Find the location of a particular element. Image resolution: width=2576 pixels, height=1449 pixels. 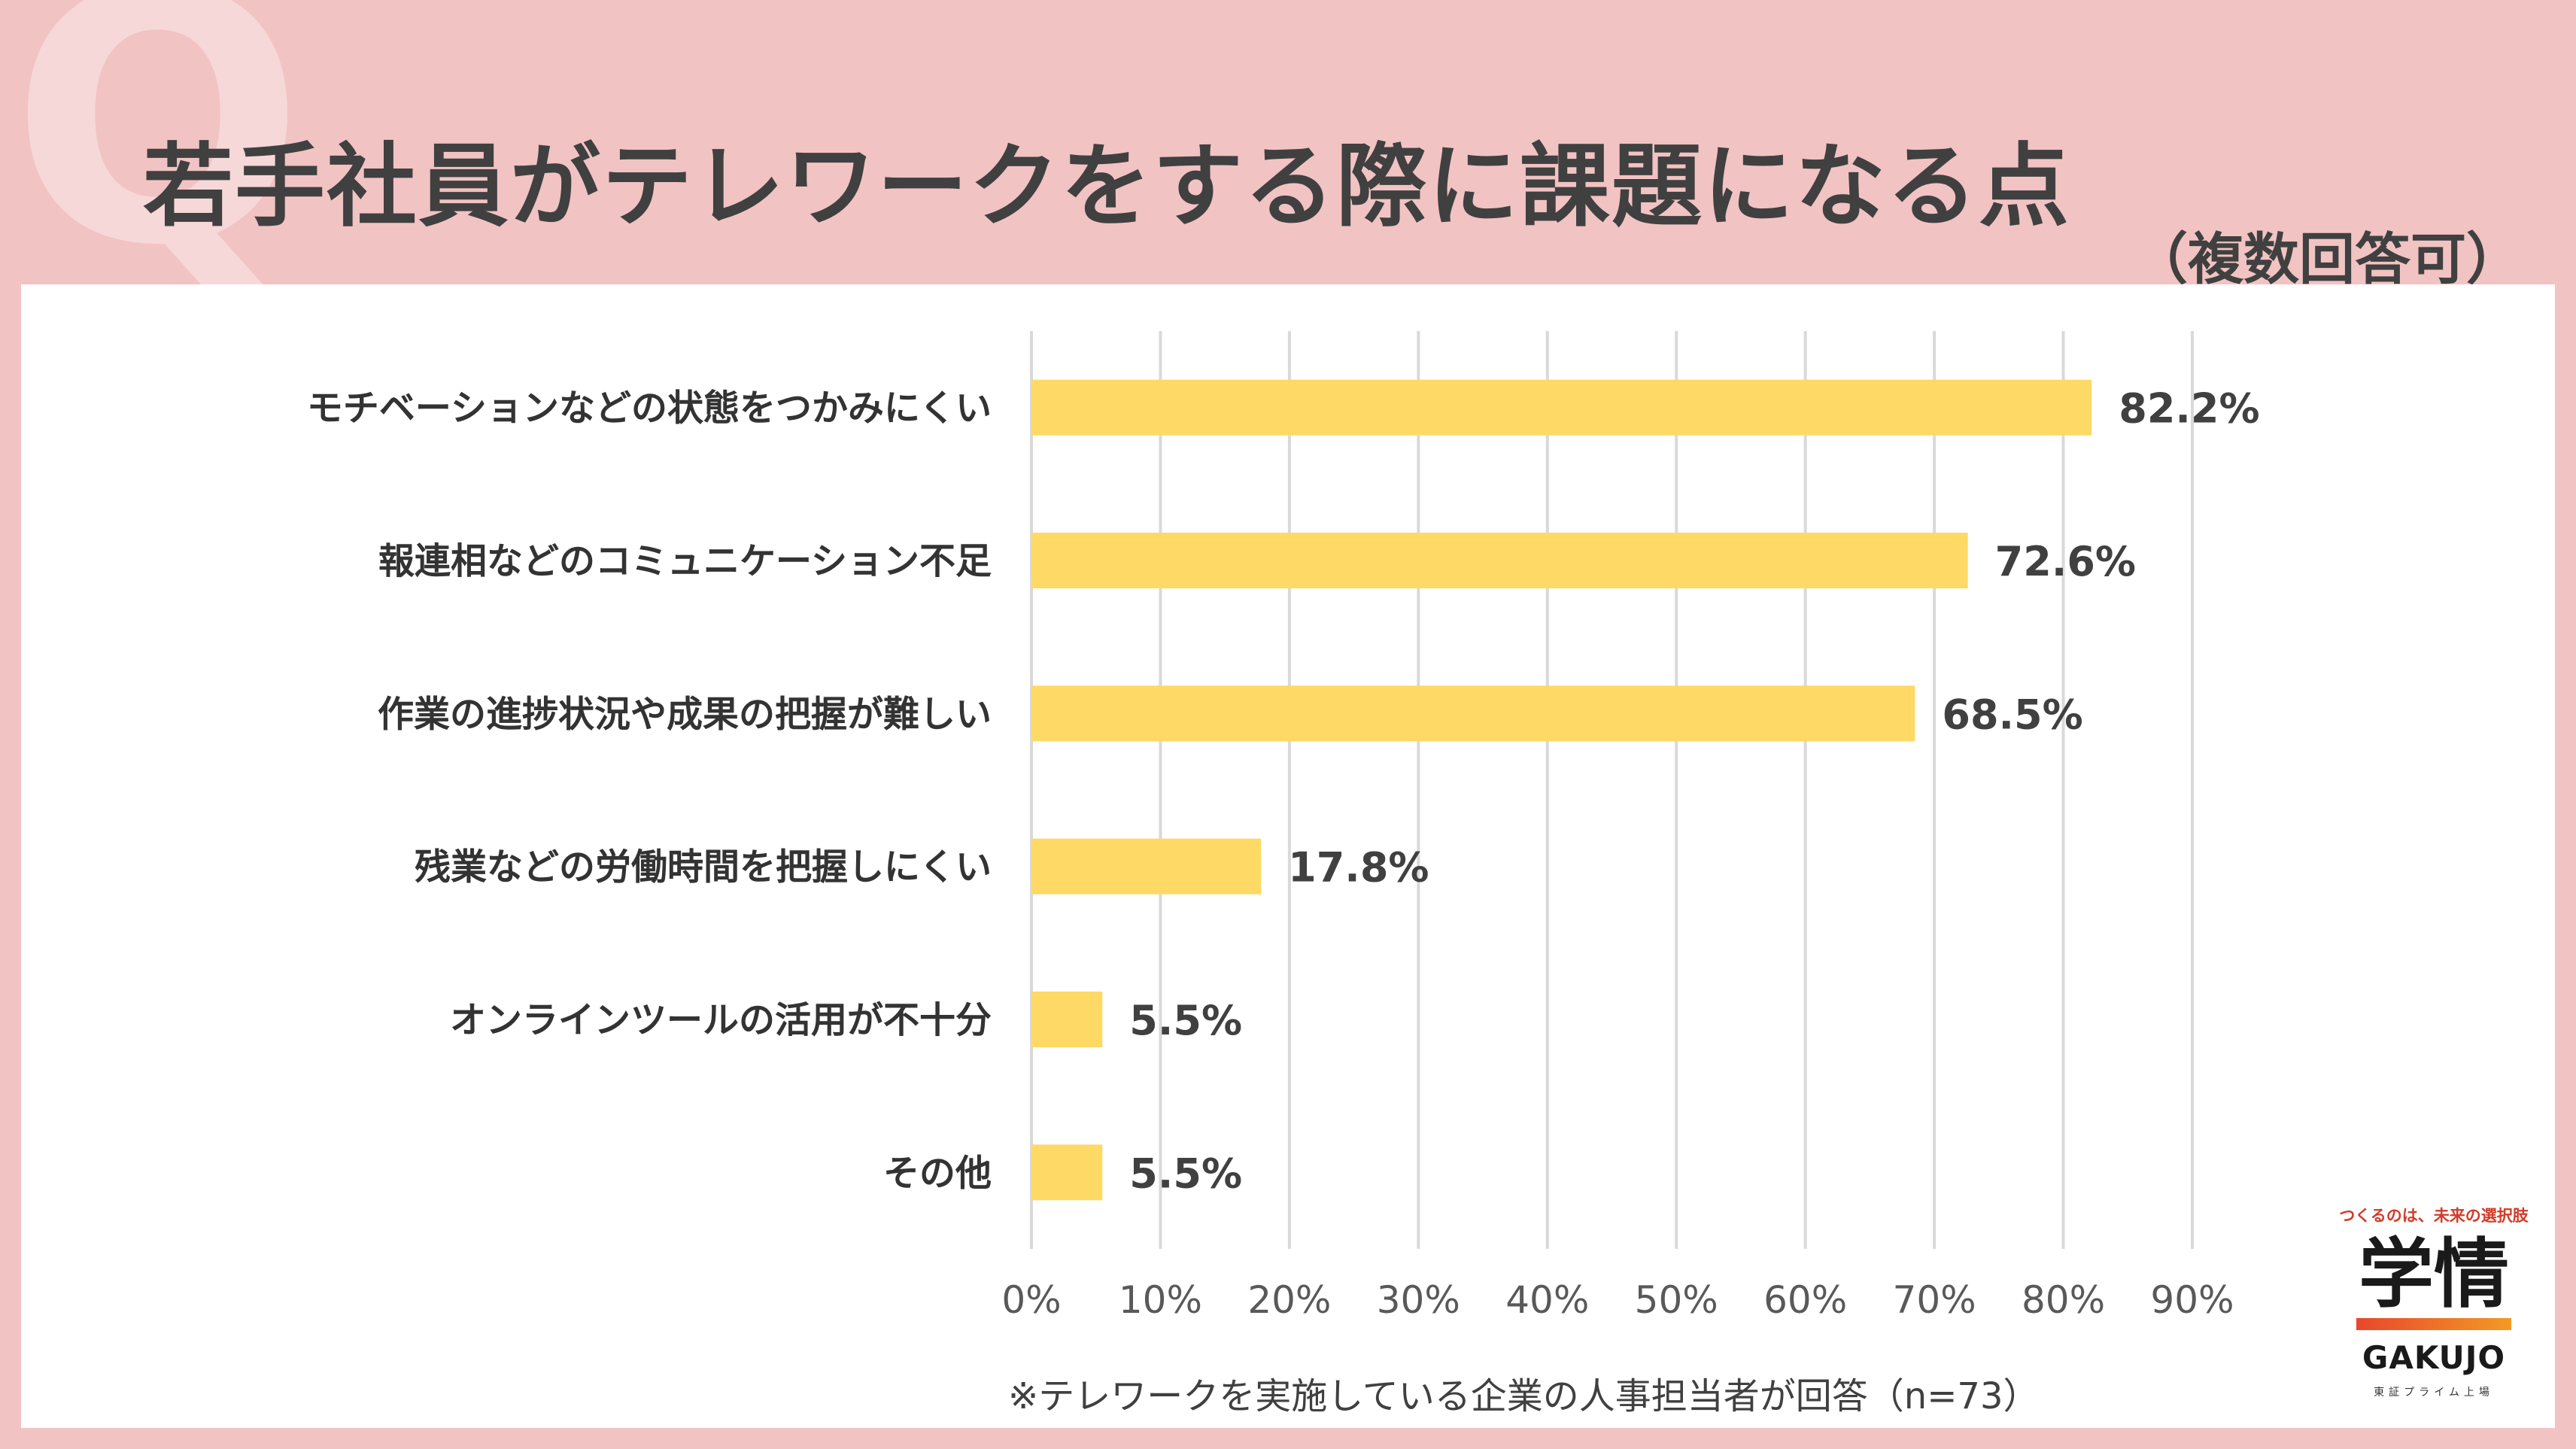

x-tick-label: 90% is located at coordinates (2192, 1300).